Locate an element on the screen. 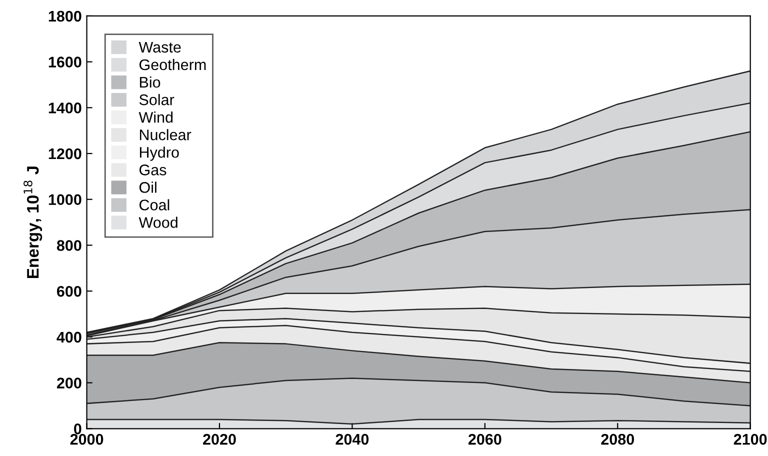 The image size is (768, 456). y-tick-label: 400 is located at coordinates (69, 337).